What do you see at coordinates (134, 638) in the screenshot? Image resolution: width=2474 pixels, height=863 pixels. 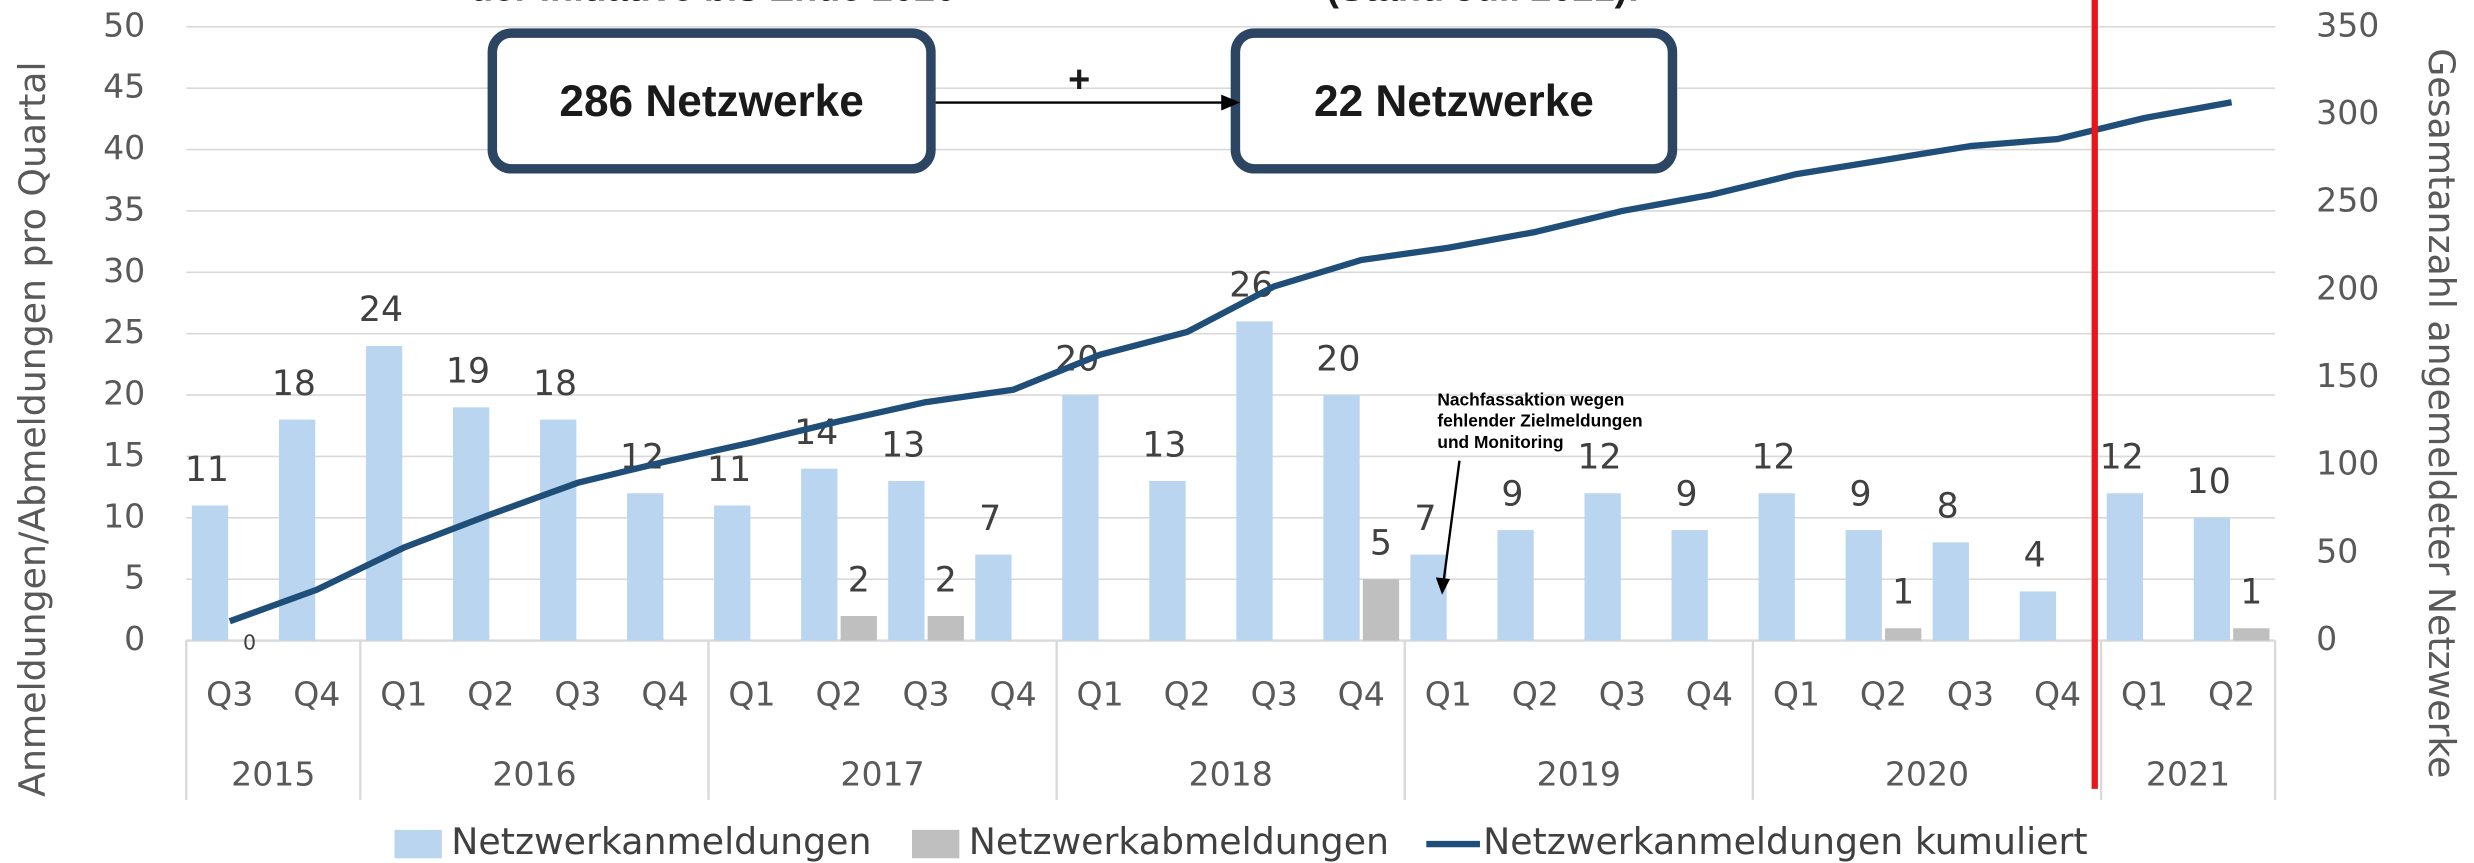 I see `y-tick-label: 0` at bounding box center [134, 638].